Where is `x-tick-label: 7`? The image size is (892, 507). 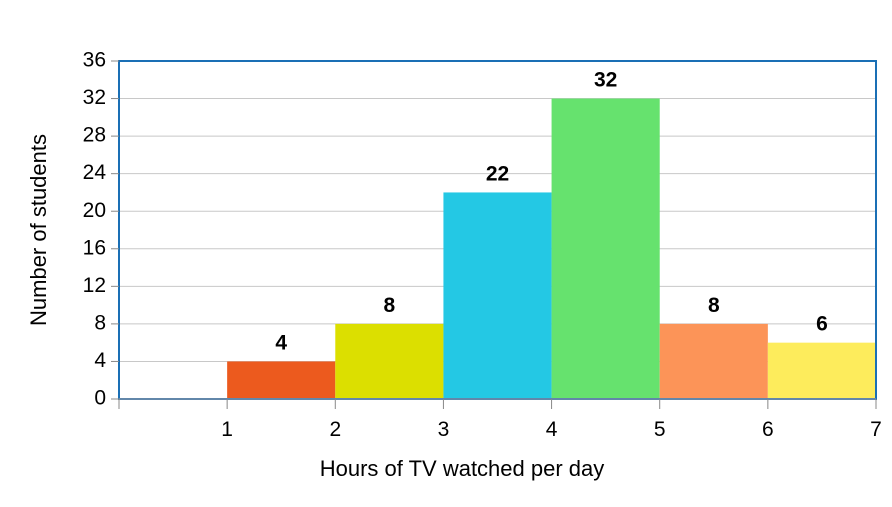 x-tick-label: 7 is located at coordinates (876, 429).